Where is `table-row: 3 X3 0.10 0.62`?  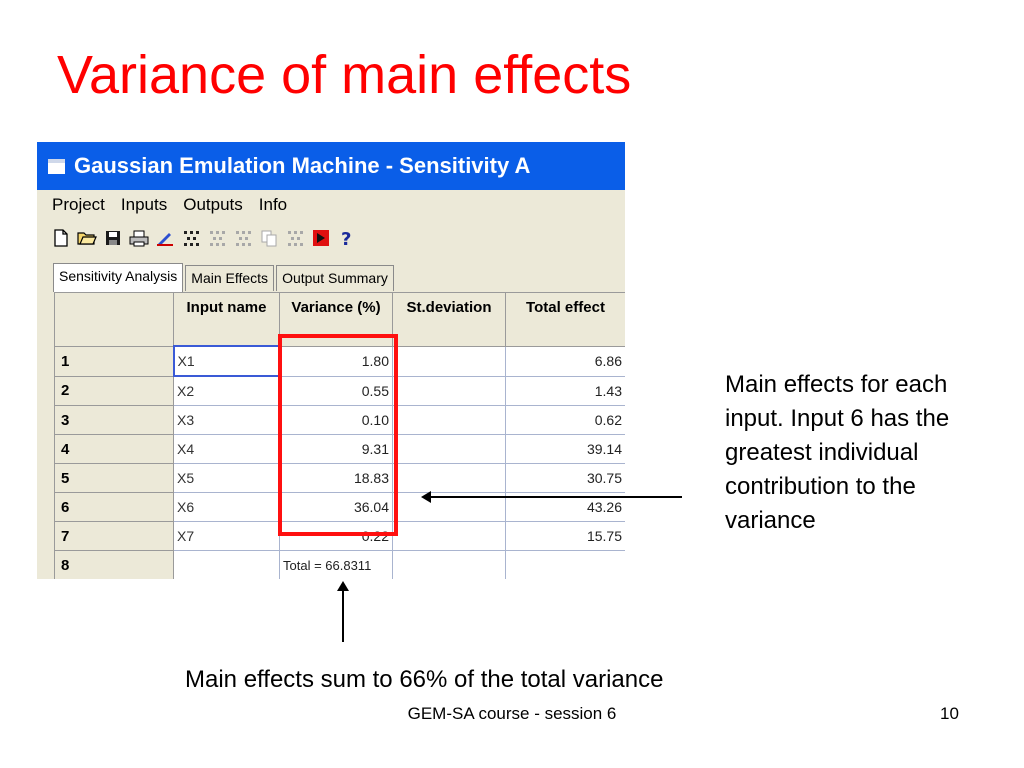
table-row: 3 X3 0.10 0.62 is located at coordinates (339, 420).